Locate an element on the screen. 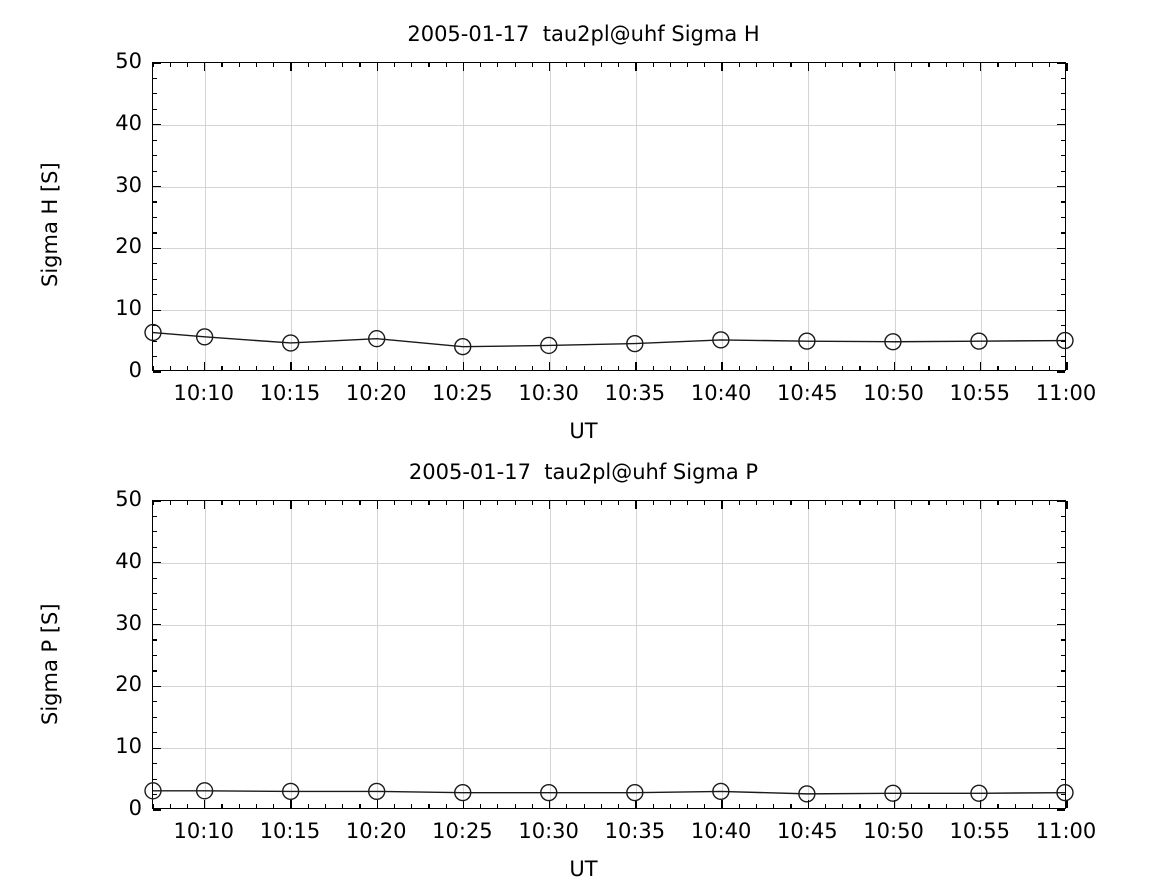 This screenshot has width=1167, height=881. x-axis-tick-label: 10:15 is located at coordinates (290, 831).